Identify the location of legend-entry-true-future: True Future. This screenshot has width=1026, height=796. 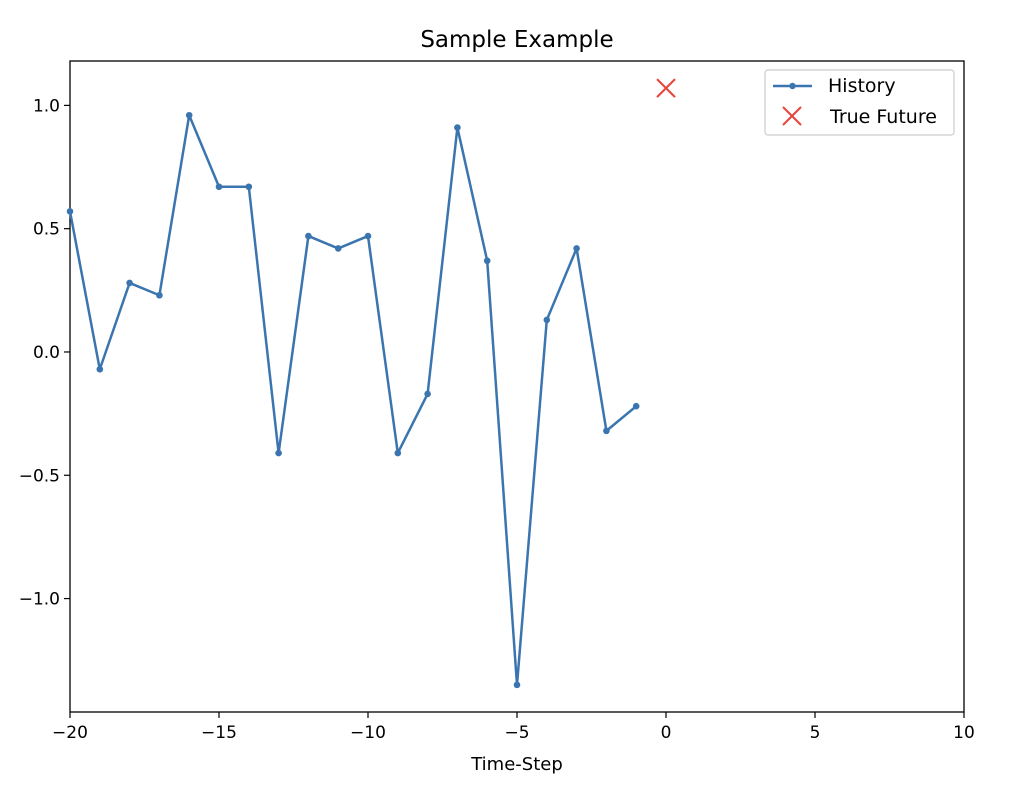
(859, 117).